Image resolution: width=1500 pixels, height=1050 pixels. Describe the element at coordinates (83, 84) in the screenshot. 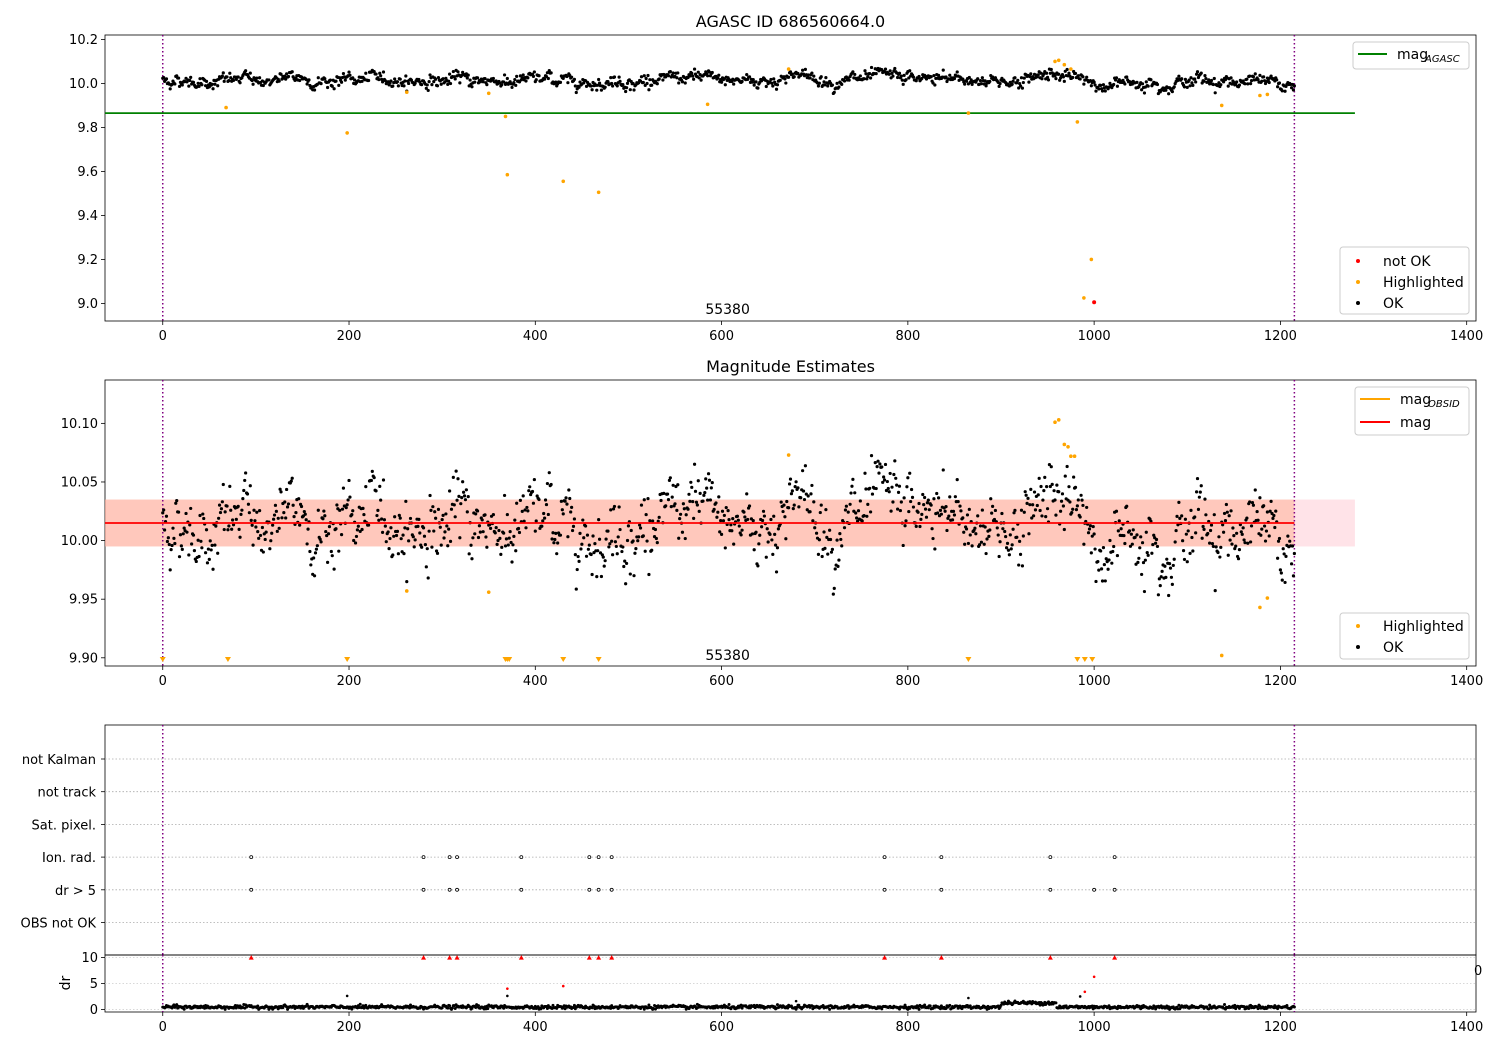

I see `y-tick-label: 10.0` at that location.